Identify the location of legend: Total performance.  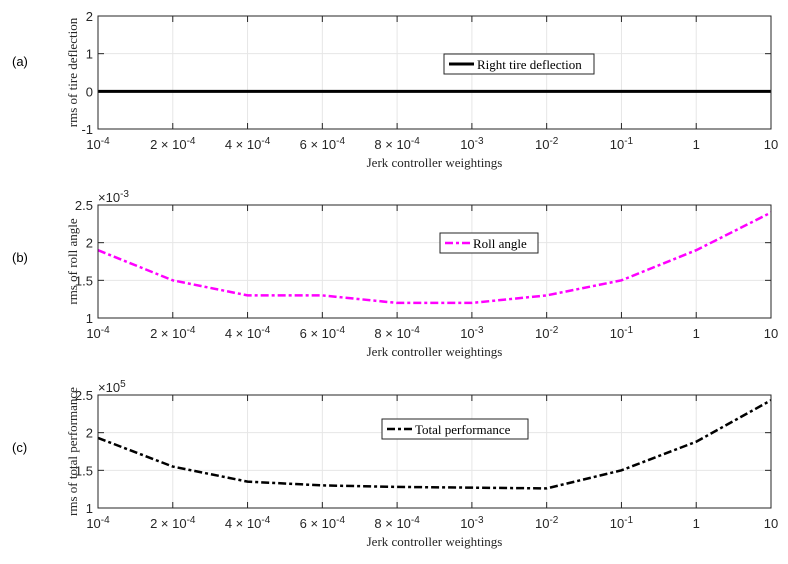
(455, 429).